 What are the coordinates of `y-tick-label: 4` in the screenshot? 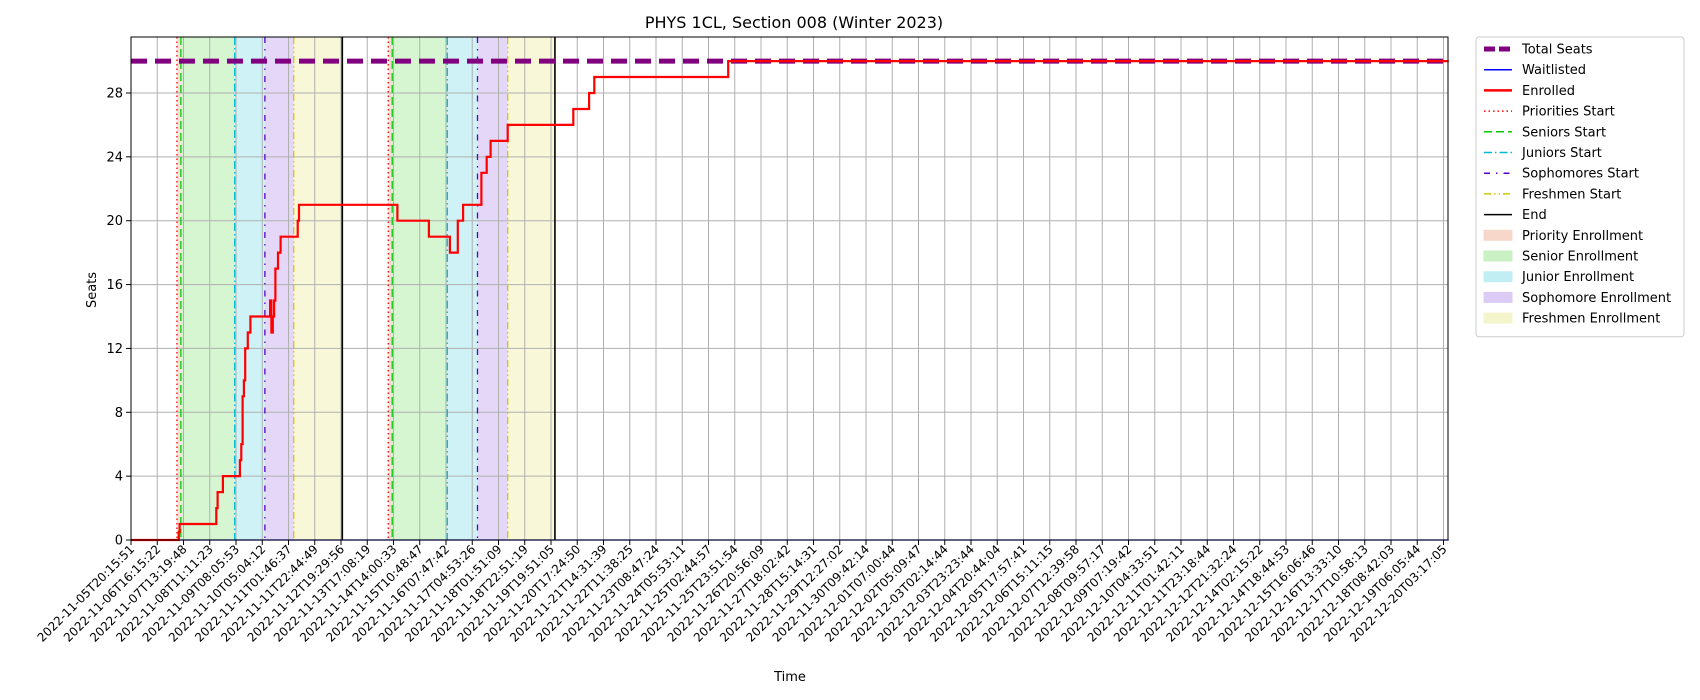 It's located at (119, 477).